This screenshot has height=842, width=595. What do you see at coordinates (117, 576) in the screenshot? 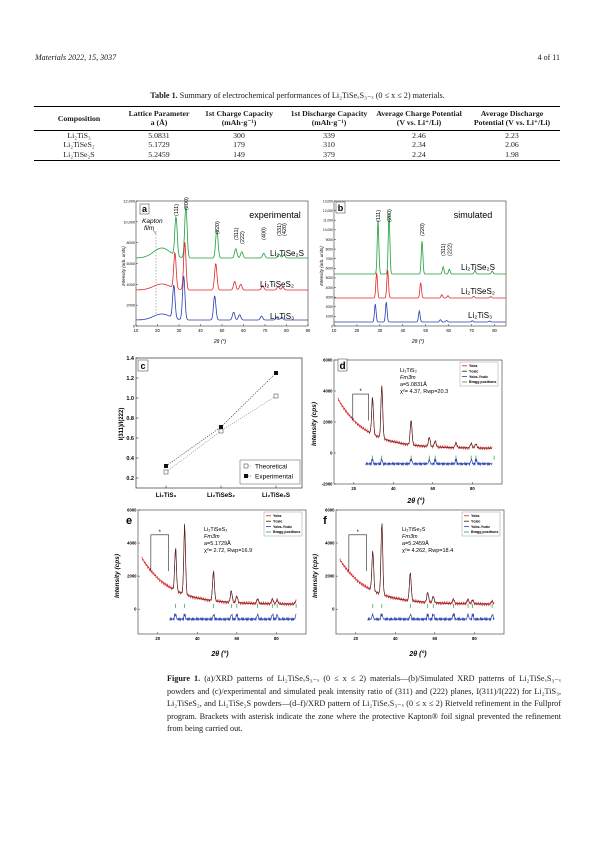
I see `panel-e-ylabel: Intensity (cps)` at bounding box center [117, 576].